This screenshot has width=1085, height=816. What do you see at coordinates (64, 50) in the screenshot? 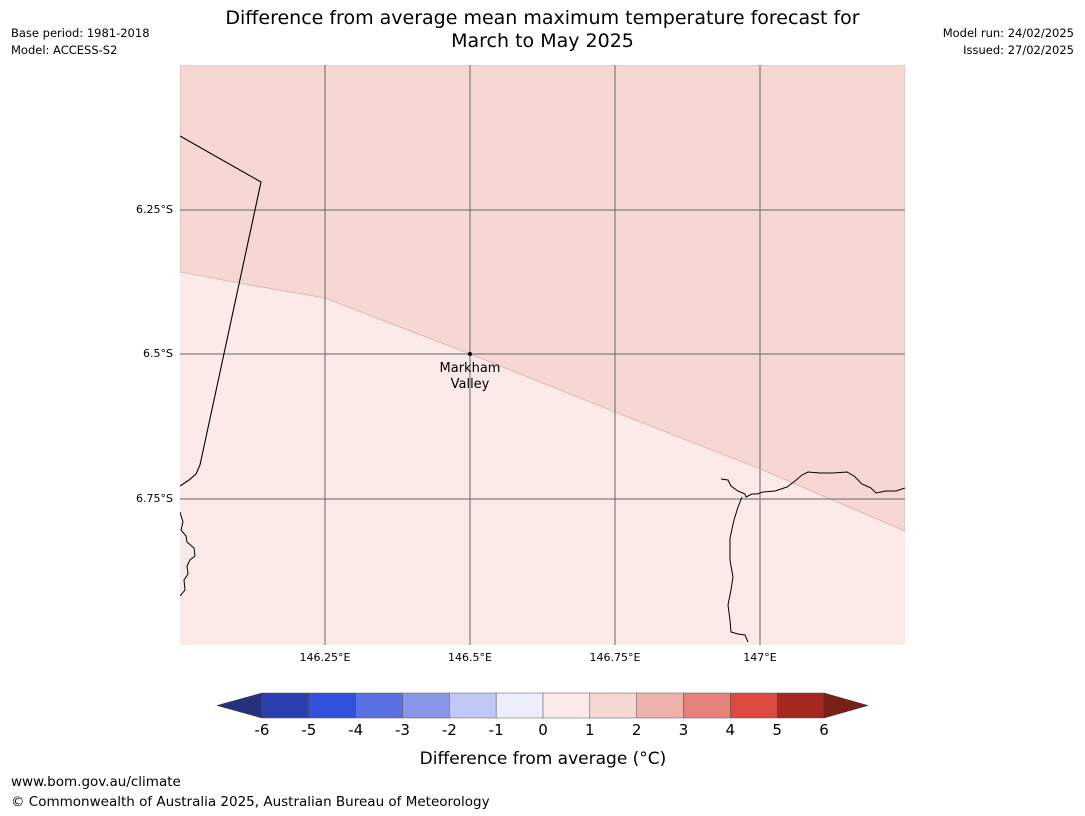
I see `model-text: Model: ACCESS-S2` at bounding box center [64, 50].